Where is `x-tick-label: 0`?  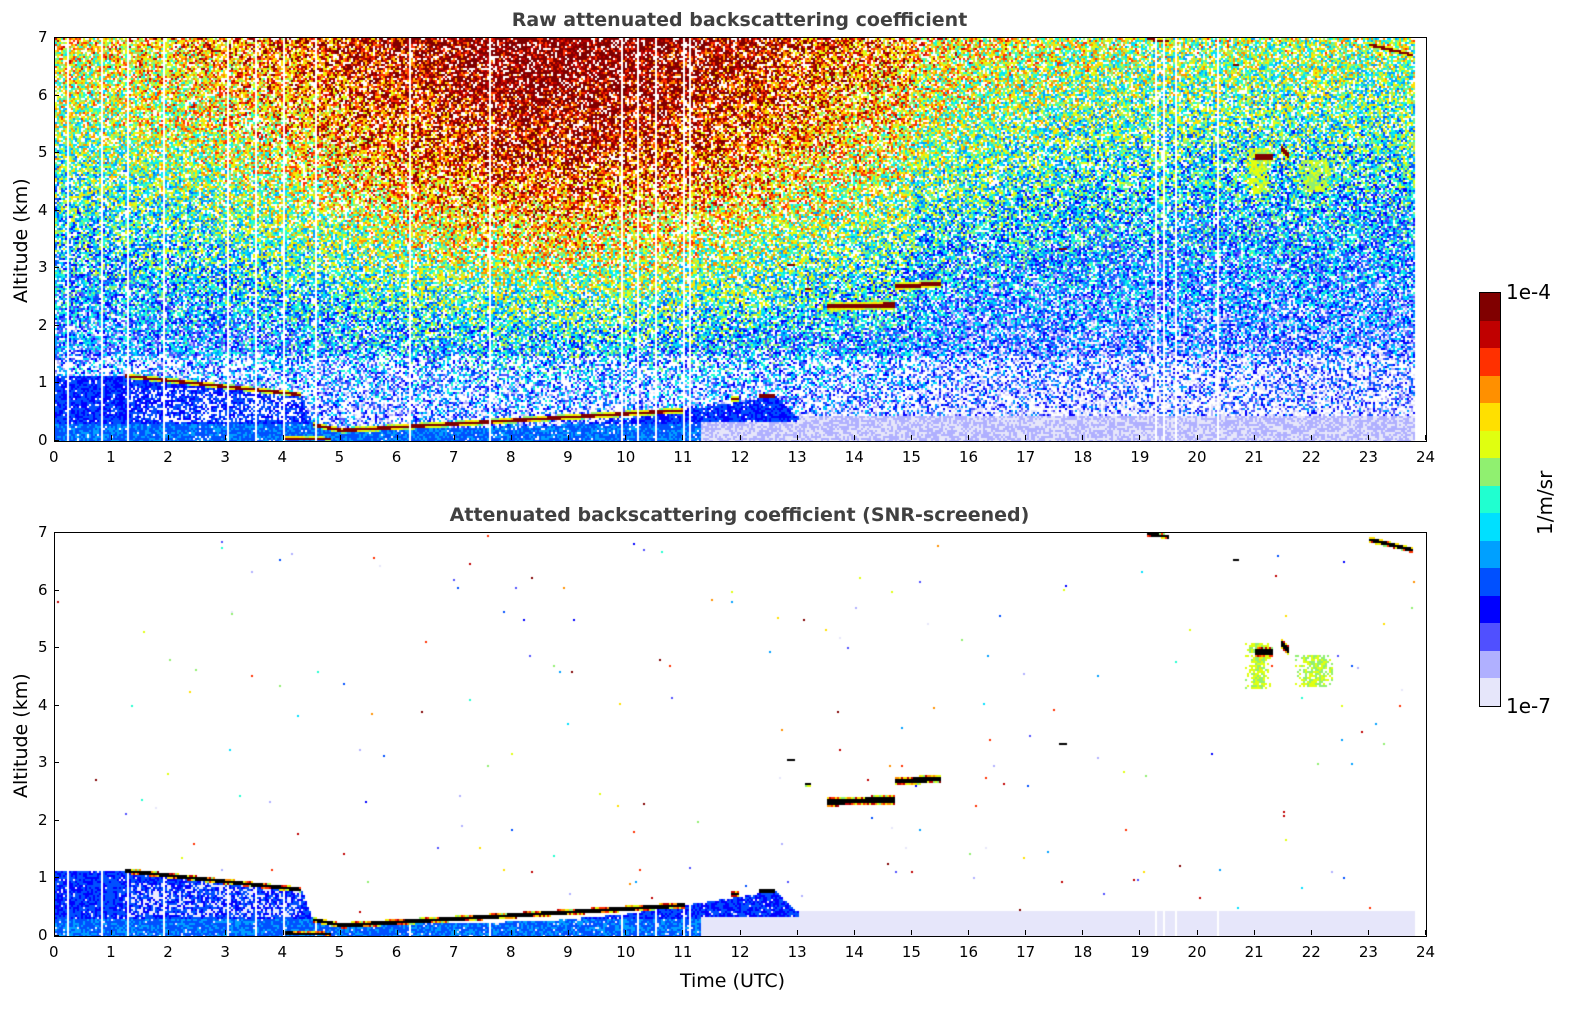 x-tick-label: 0 is located at coordinates (54, 952).